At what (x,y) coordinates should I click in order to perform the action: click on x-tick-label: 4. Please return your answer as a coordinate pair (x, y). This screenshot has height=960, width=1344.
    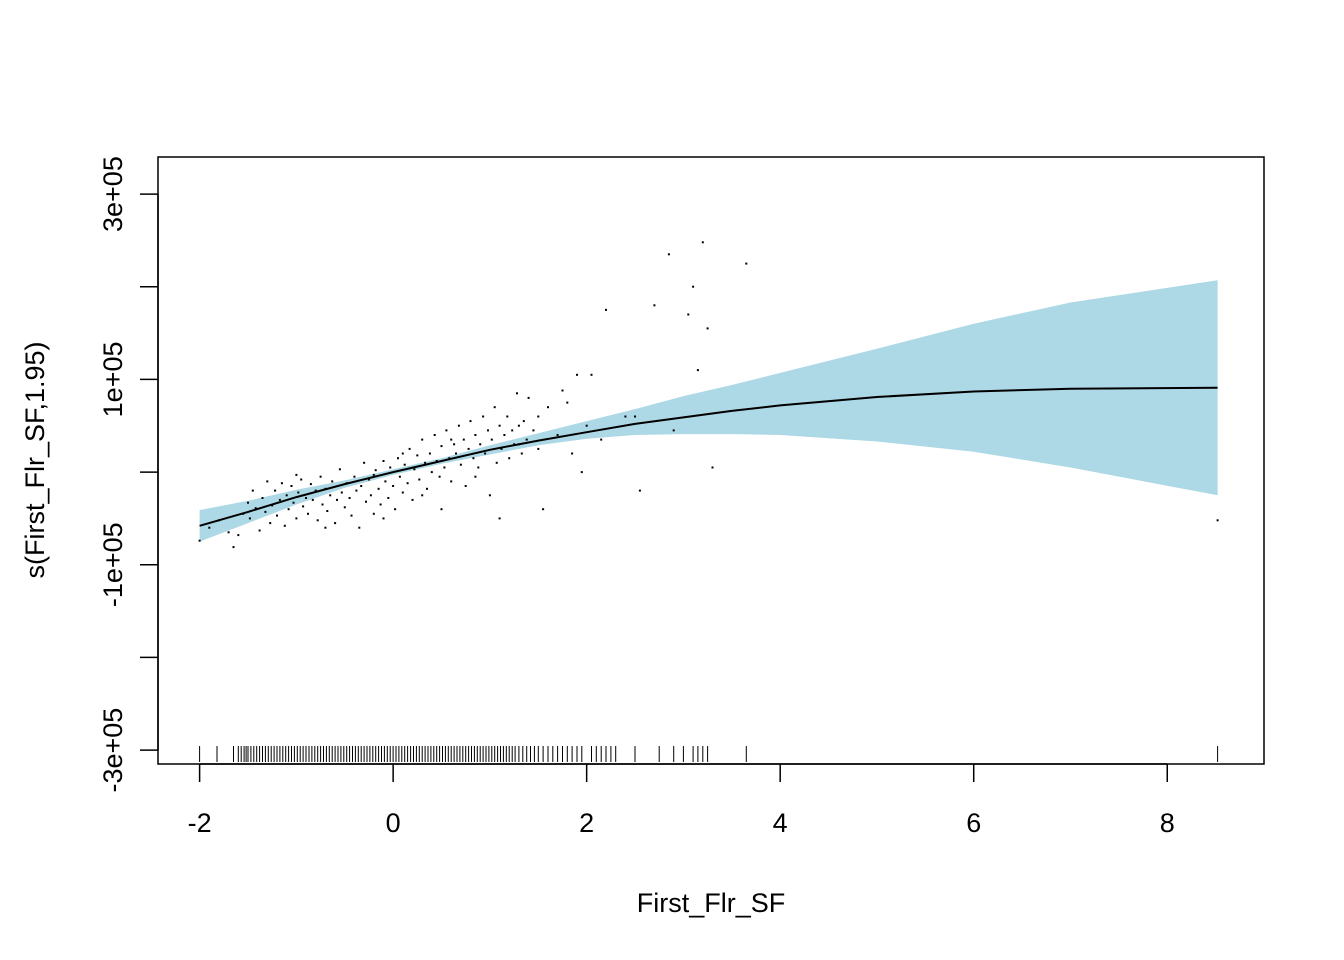
    Looking at the image, I should click on (780, 823).